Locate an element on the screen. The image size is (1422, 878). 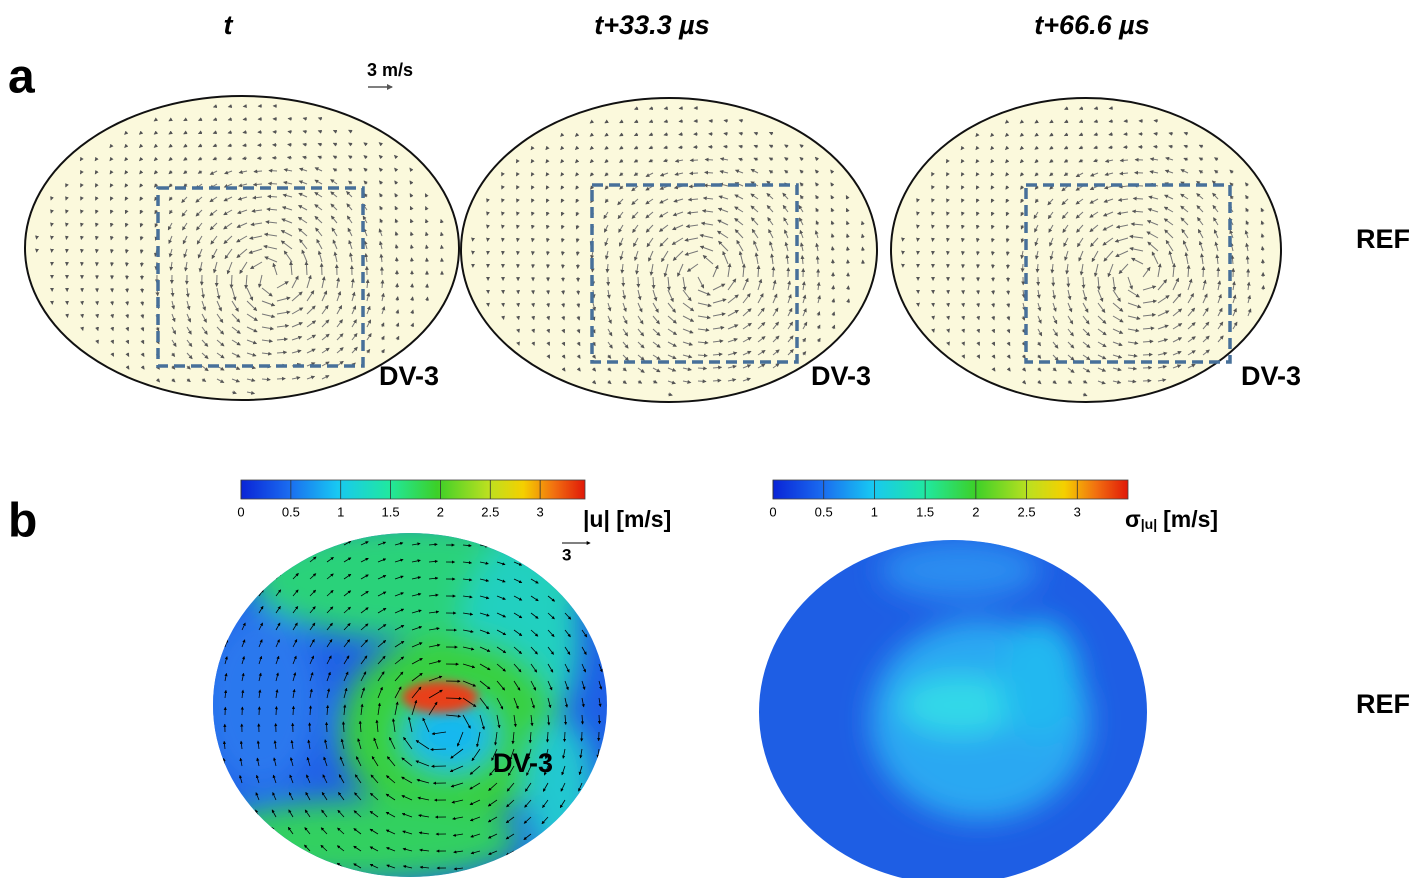
field-circle is located at coordinates (1086, 250).